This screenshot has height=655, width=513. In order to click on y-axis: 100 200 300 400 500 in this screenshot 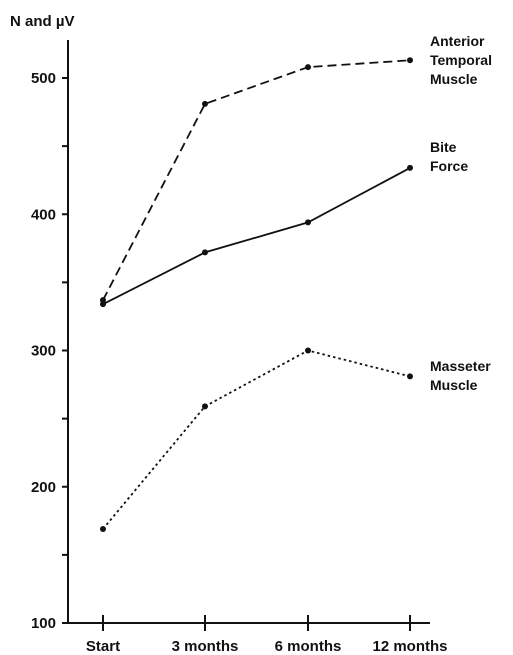, I will do `click(50, 336)`.